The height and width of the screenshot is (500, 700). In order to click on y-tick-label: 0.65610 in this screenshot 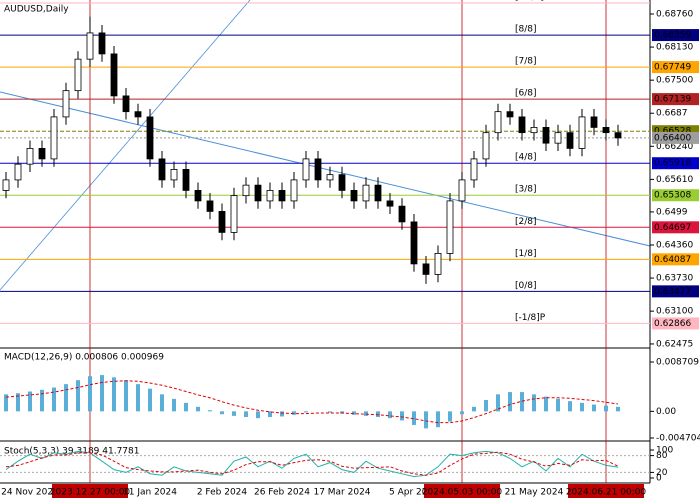, I will do `click(674, 180)`.